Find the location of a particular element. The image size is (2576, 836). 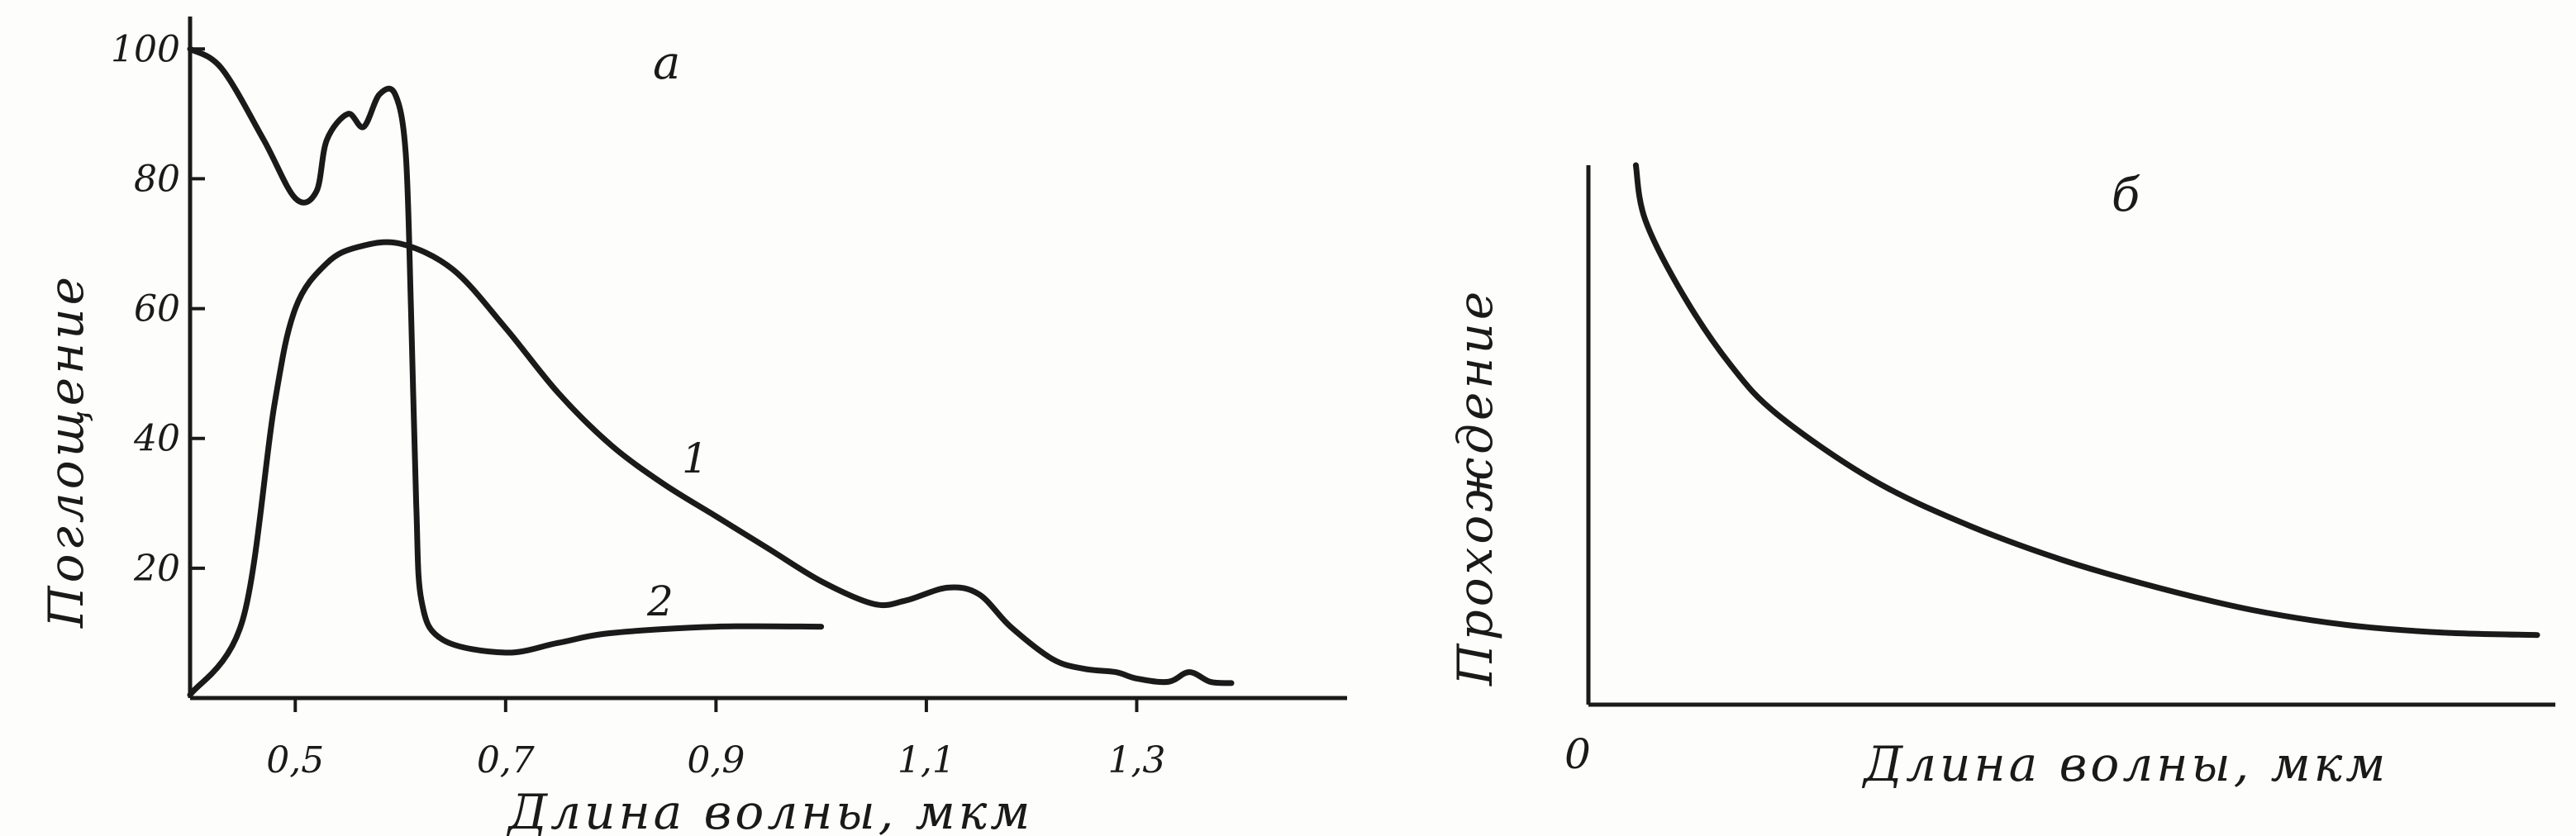

series-1-label: 1 is located at coordinates (695, 458).